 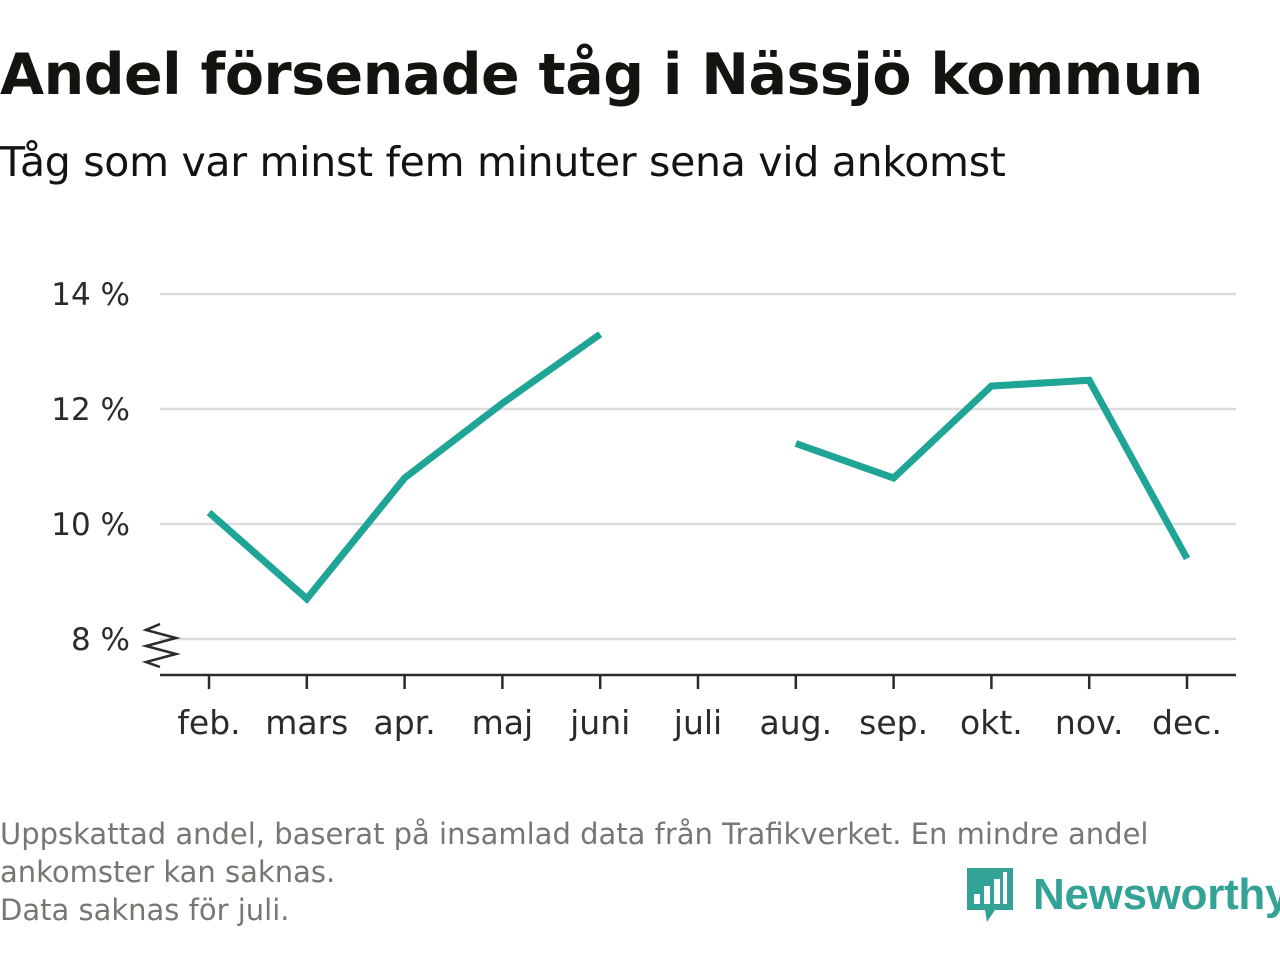 I want to click on newsworthy-logo-icon, so click(x=990, y=895).